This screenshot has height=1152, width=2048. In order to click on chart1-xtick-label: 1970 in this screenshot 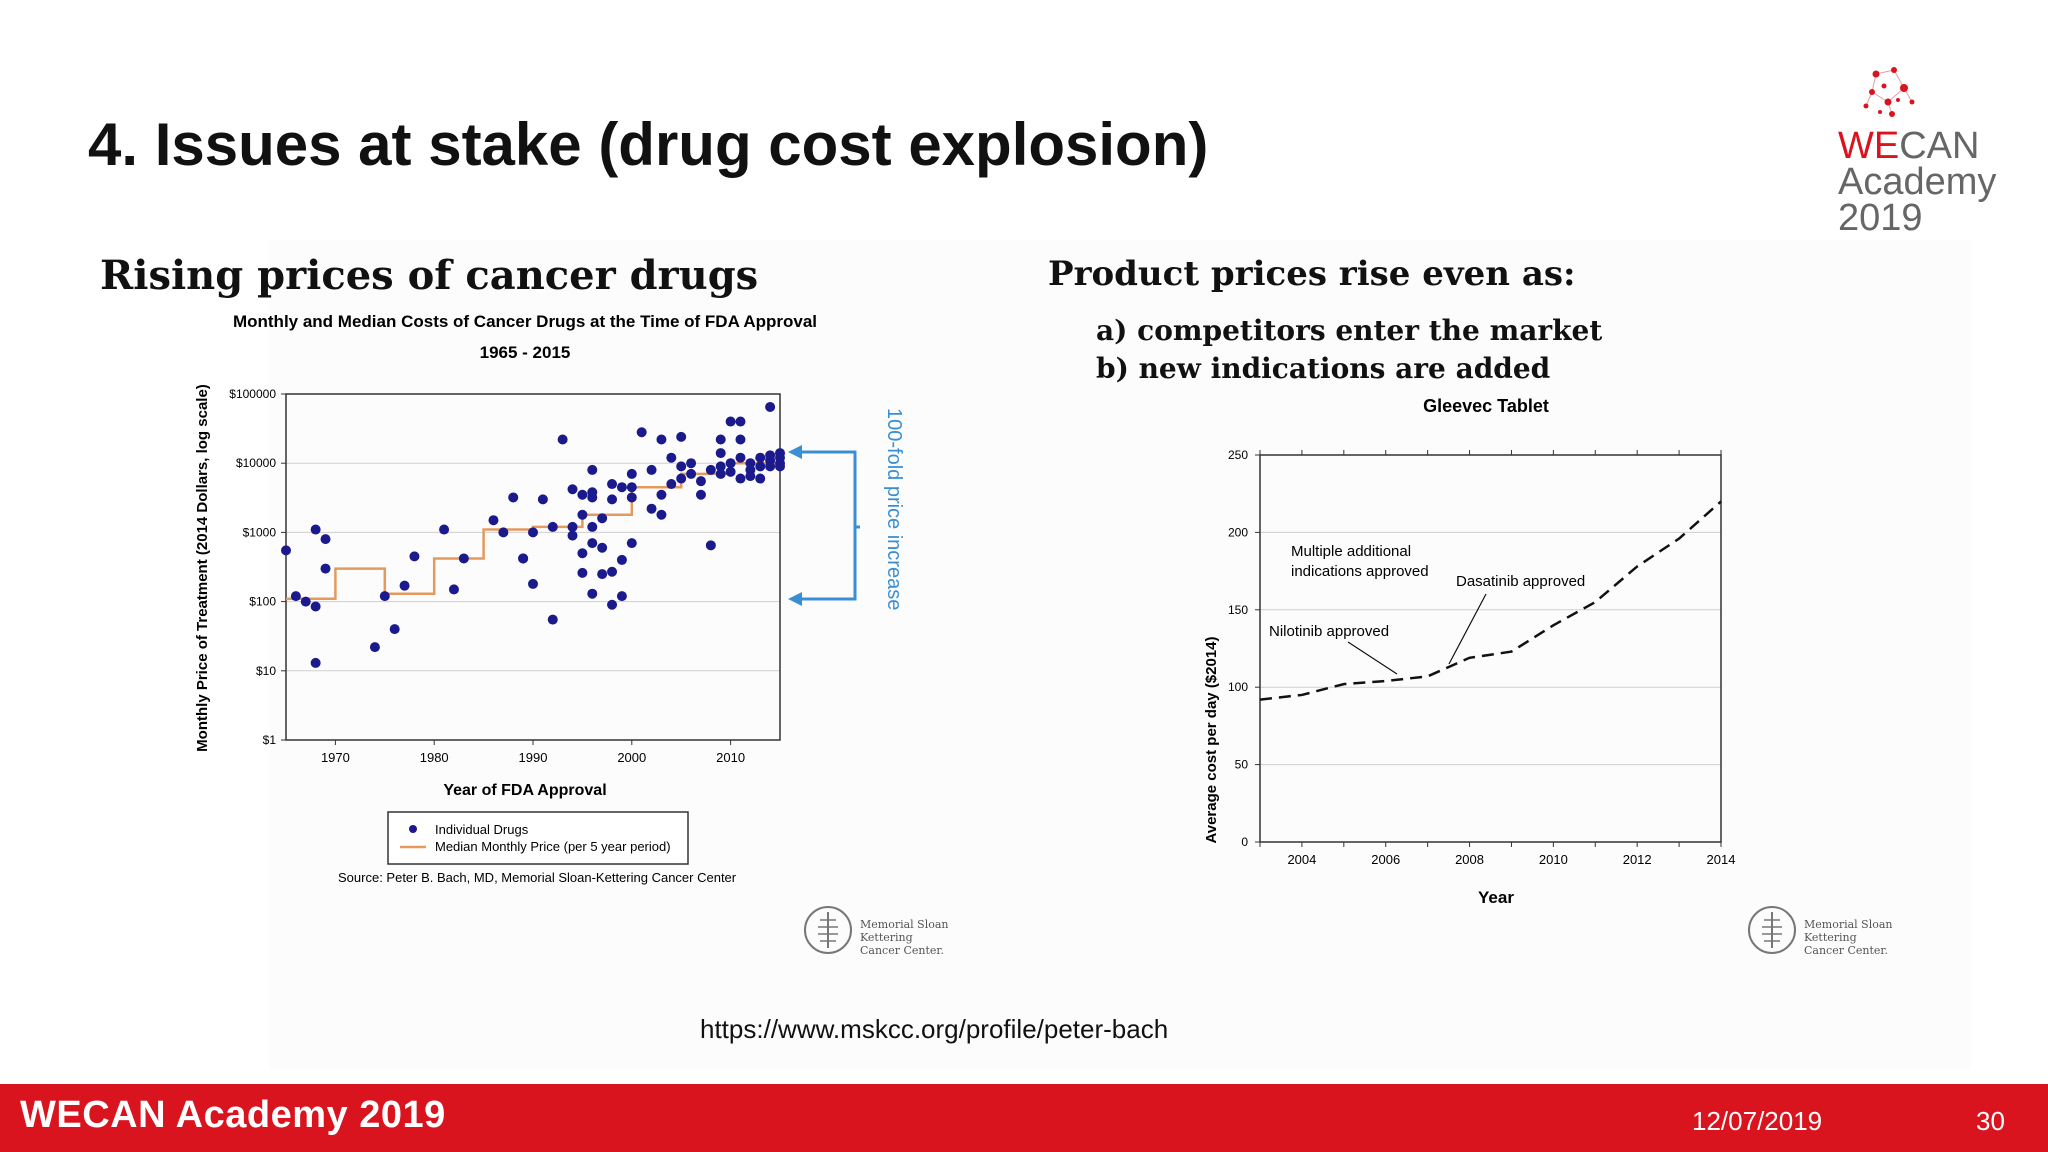, I will do `click(335, 757)`.